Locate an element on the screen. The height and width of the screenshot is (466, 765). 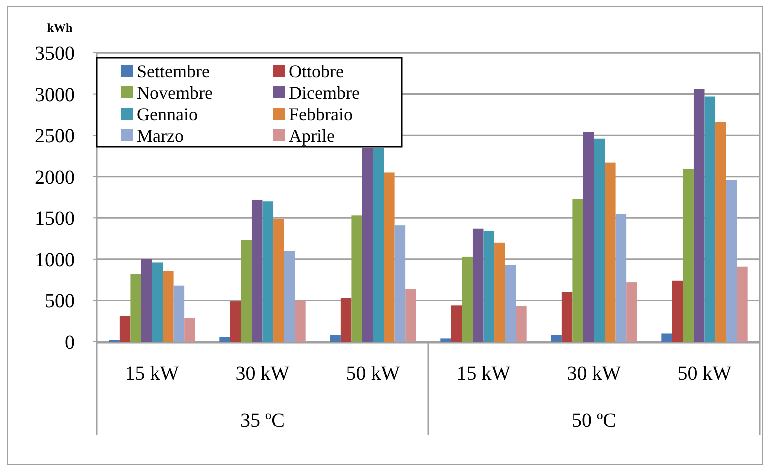
legend-label: Novembre is located at coordinates (175, 92).